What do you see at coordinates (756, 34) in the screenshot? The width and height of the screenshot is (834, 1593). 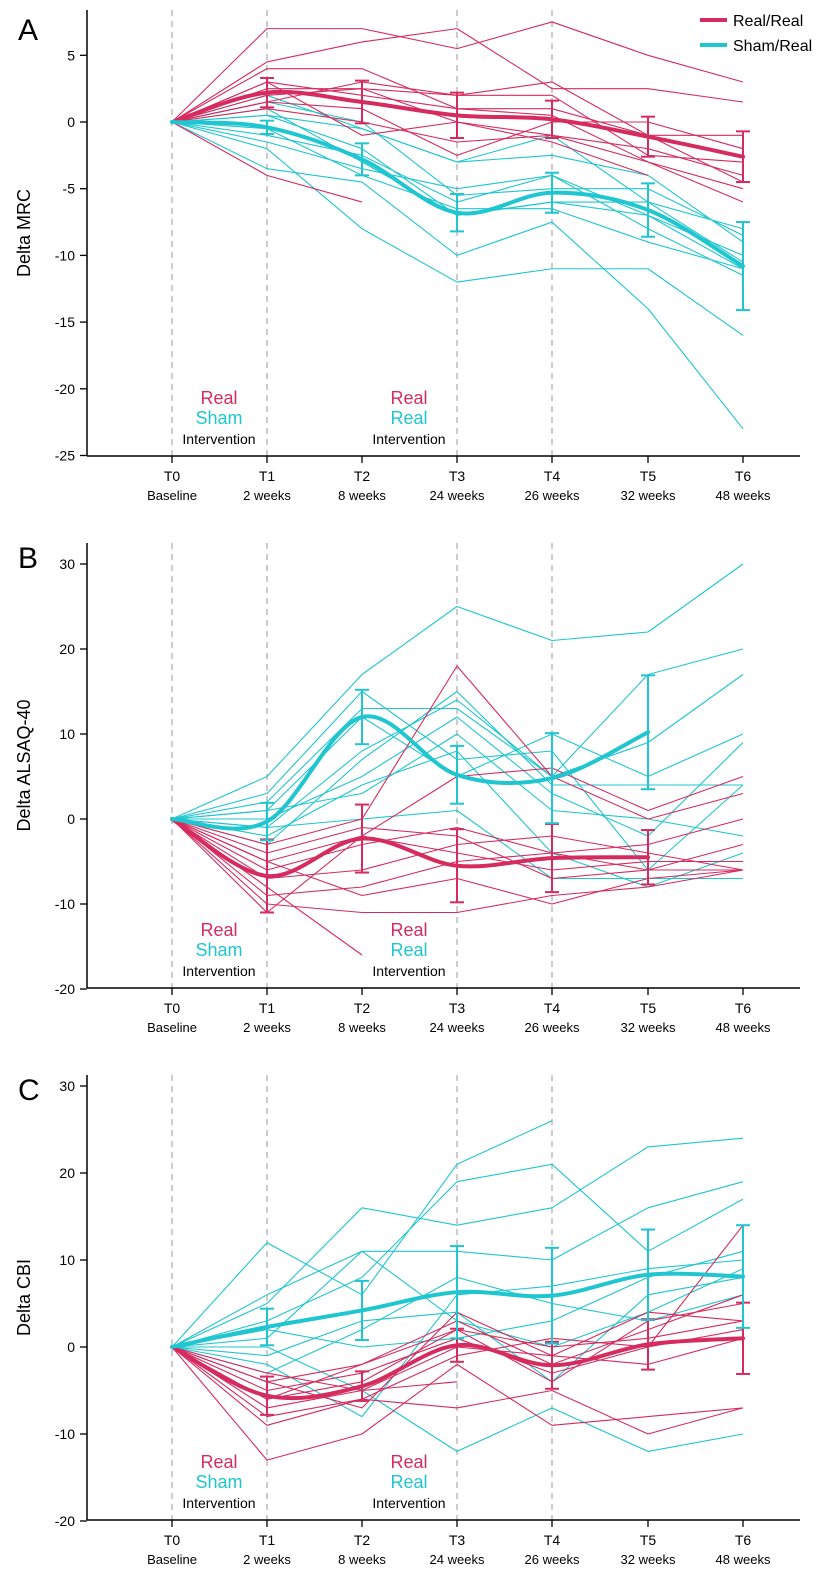 I see `legend: Real/Real Sham/Real` at bounding box center [756, 34].